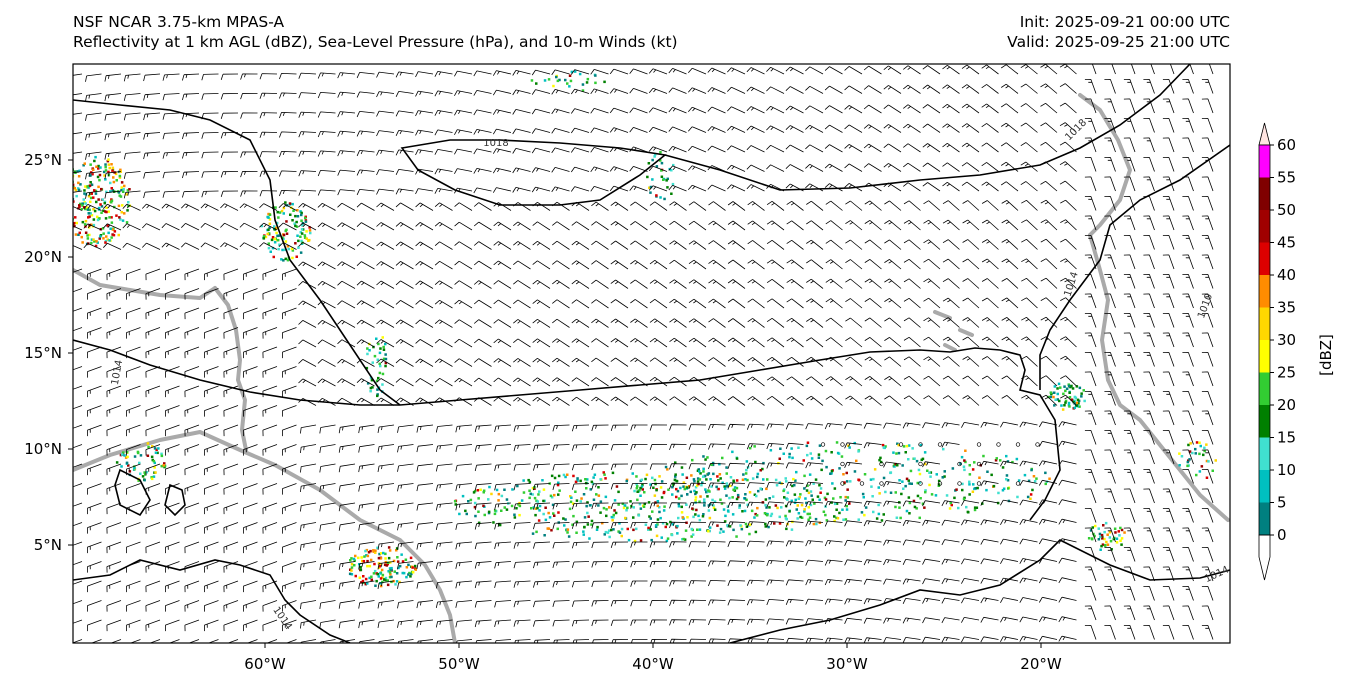 The height and width of the screenshot is (687, 1349). Describe the element at coordinates (230, 369) in the screenshot. I see `lesser-antilles-coast` at that location.